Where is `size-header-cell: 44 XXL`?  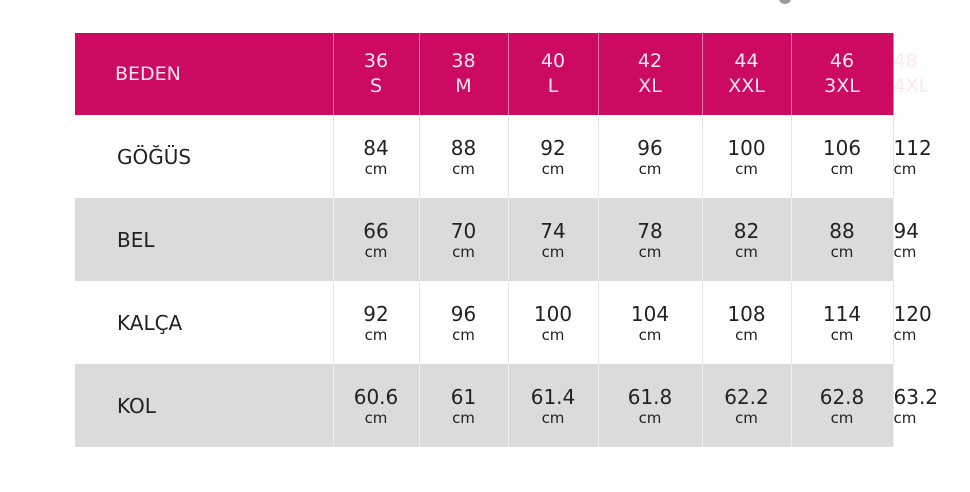 size-header-cell: 44 XXL is located at coordinates (746, 74).